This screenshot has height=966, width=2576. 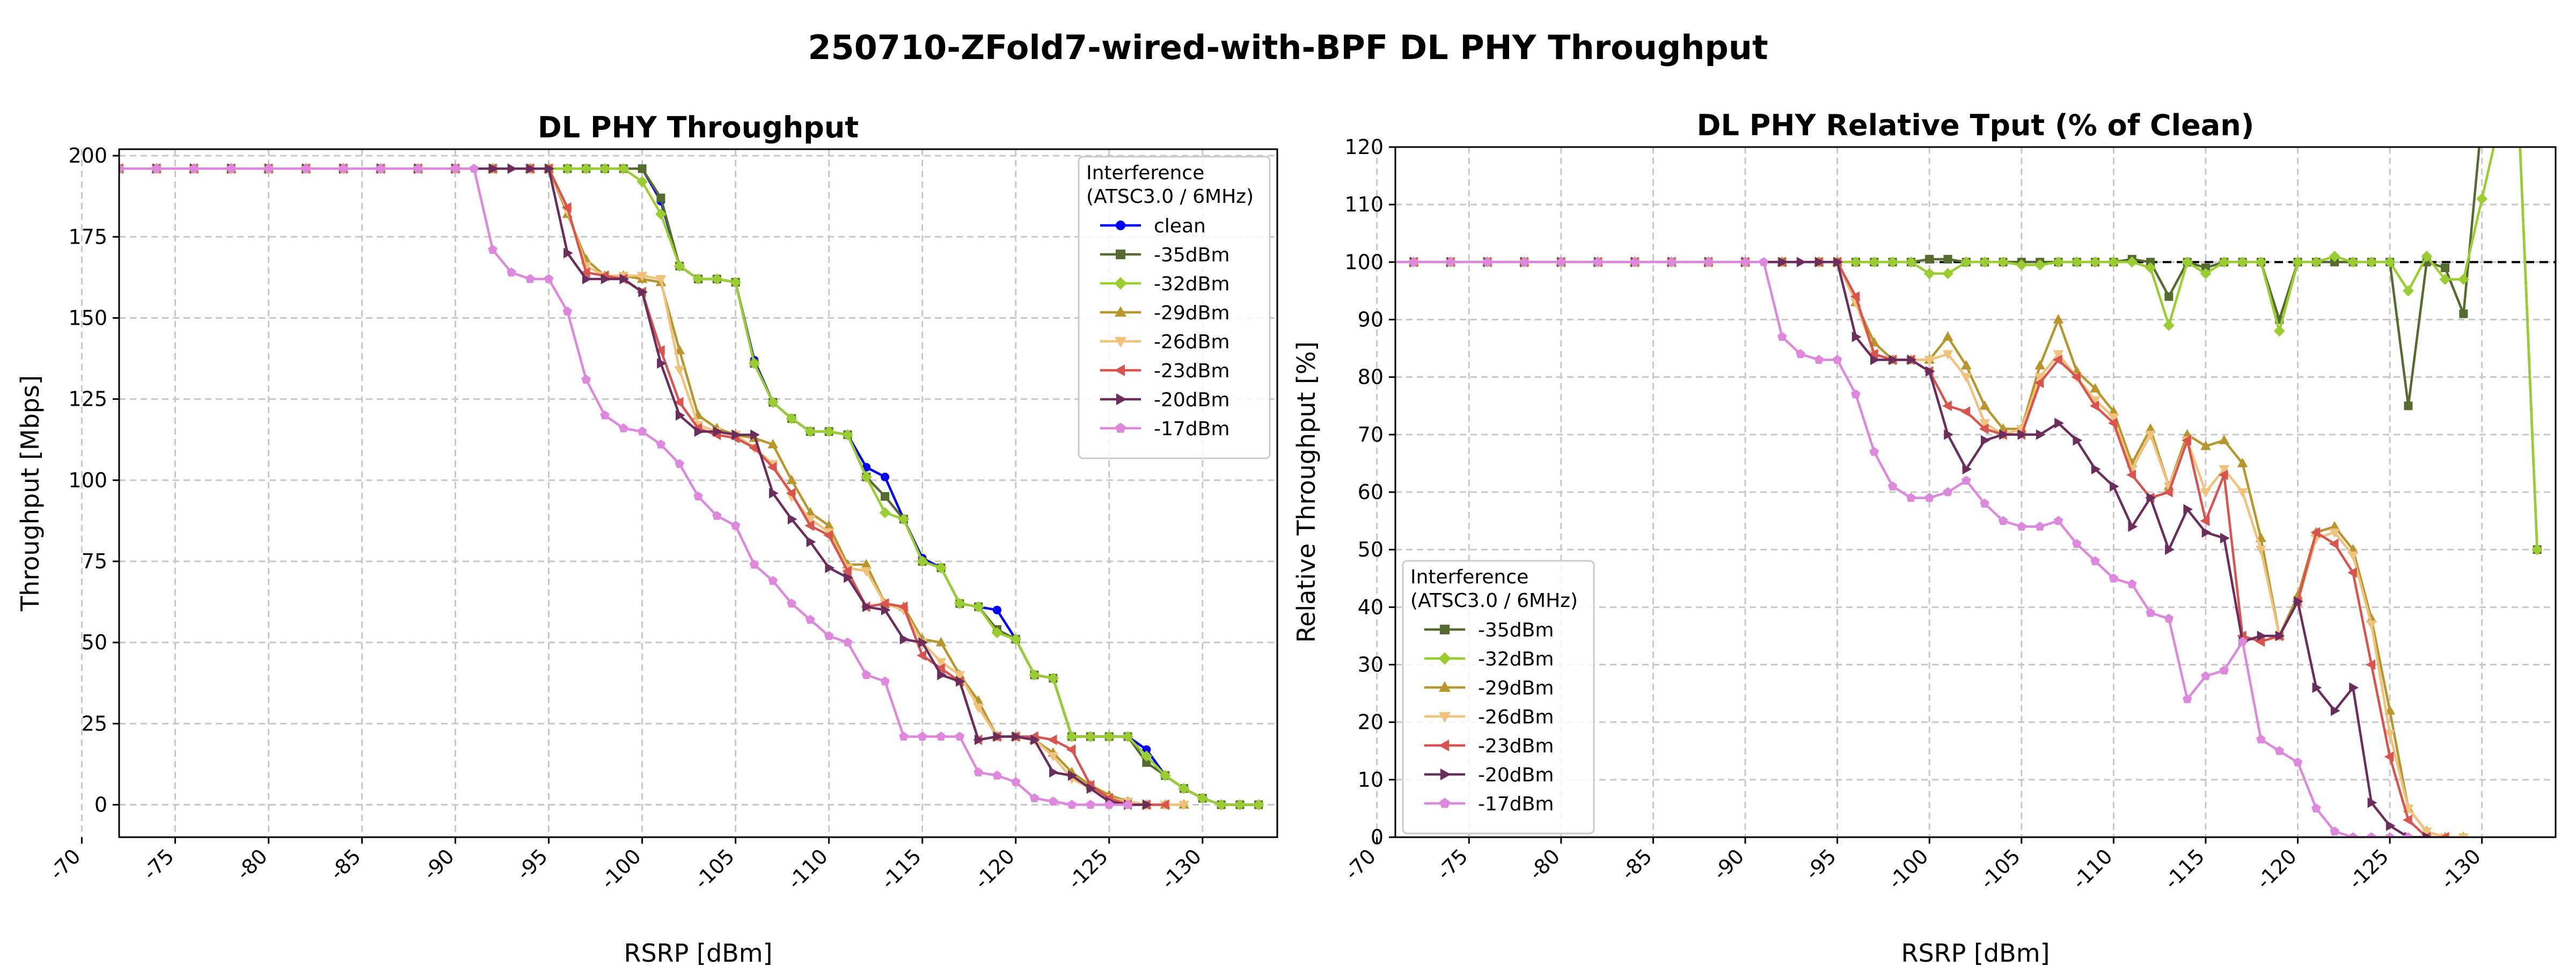 What do you see at coordinates (1976, 125) in the screenshot?
I see `right-title: DL PHY Relative Tput (% of Clean)` at bounding box center [1976, 125].